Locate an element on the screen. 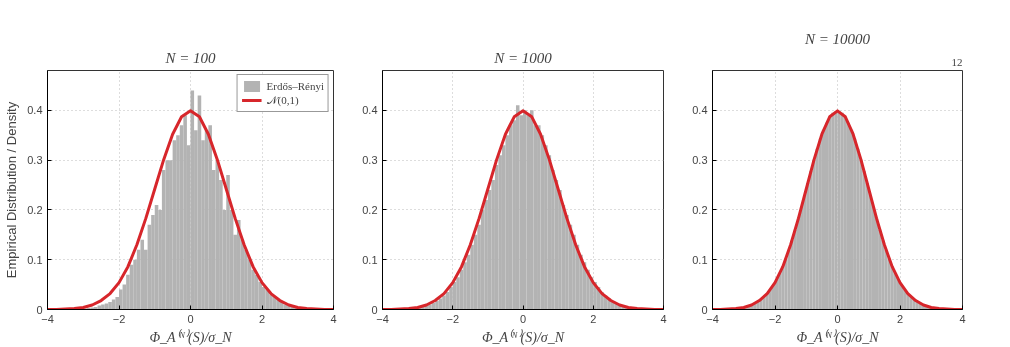  chart-title: N = 100 is located at coordinates (190, 57).